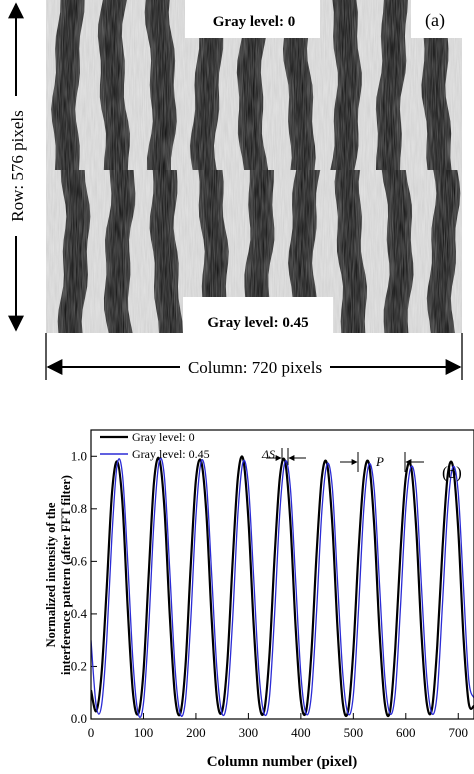 This screenshot has width=474, height=774. I want to click on legend: Gray level: 0 Gray level: 0.45, so click(155, 445).